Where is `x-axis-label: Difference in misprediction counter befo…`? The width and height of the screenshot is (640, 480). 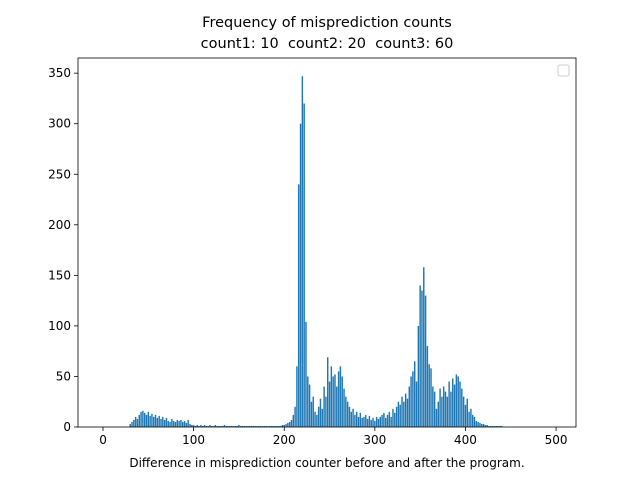 x-axis-label: Difference in misprediction counter befo… is located at coordinates (326, 463).